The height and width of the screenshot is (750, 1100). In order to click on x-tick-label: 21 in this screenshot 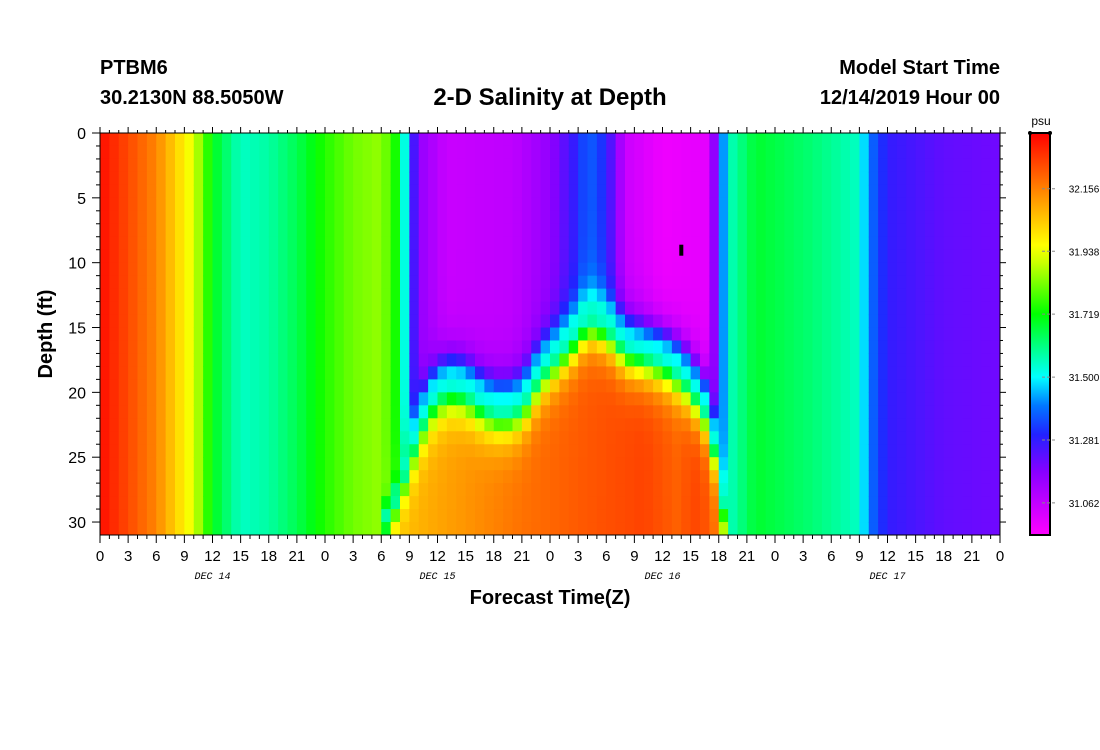, I will do `click(522, 556)`.